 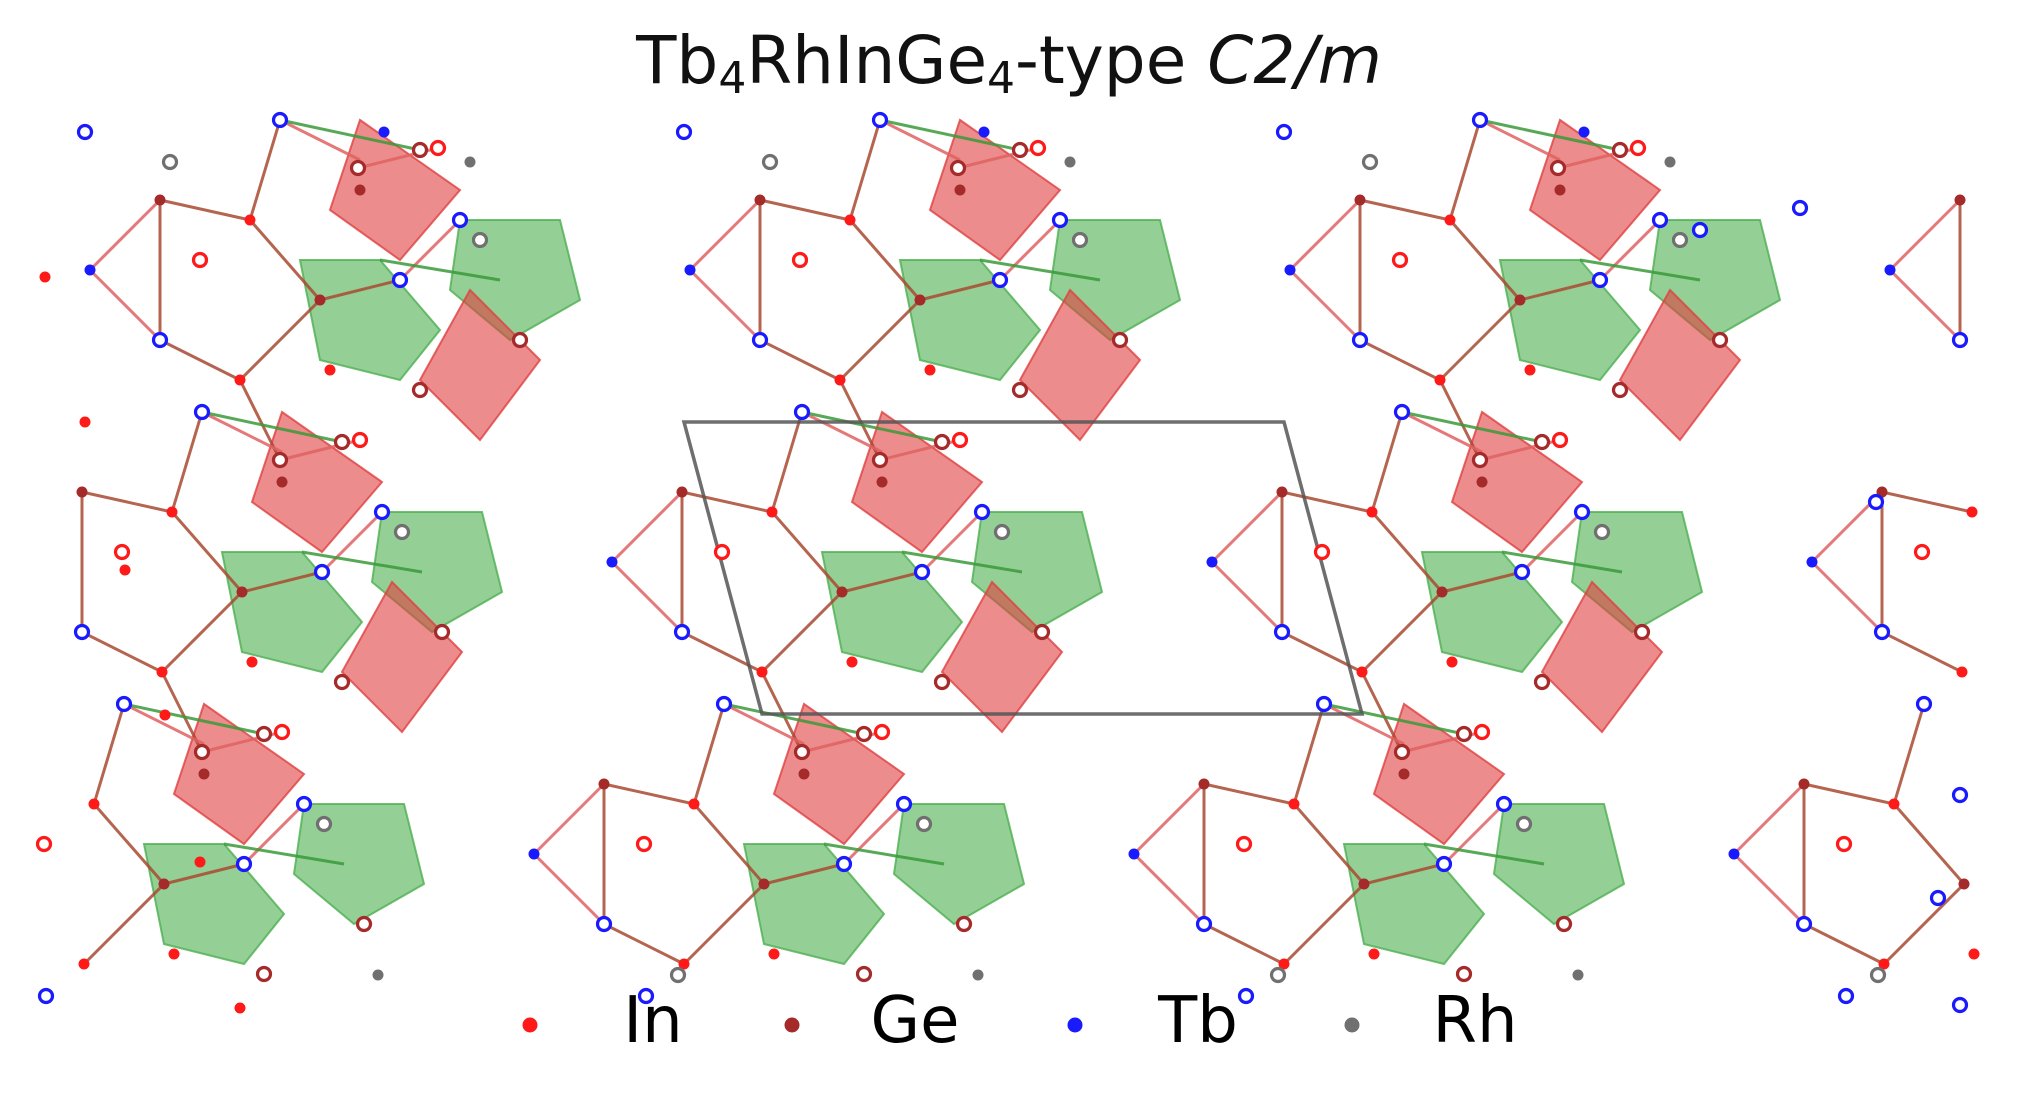 What do you see at coordinates (1197, 1021) in the screenshot?
I see `legend-label-tb: Tb` at bounding box center [1197, 1021].